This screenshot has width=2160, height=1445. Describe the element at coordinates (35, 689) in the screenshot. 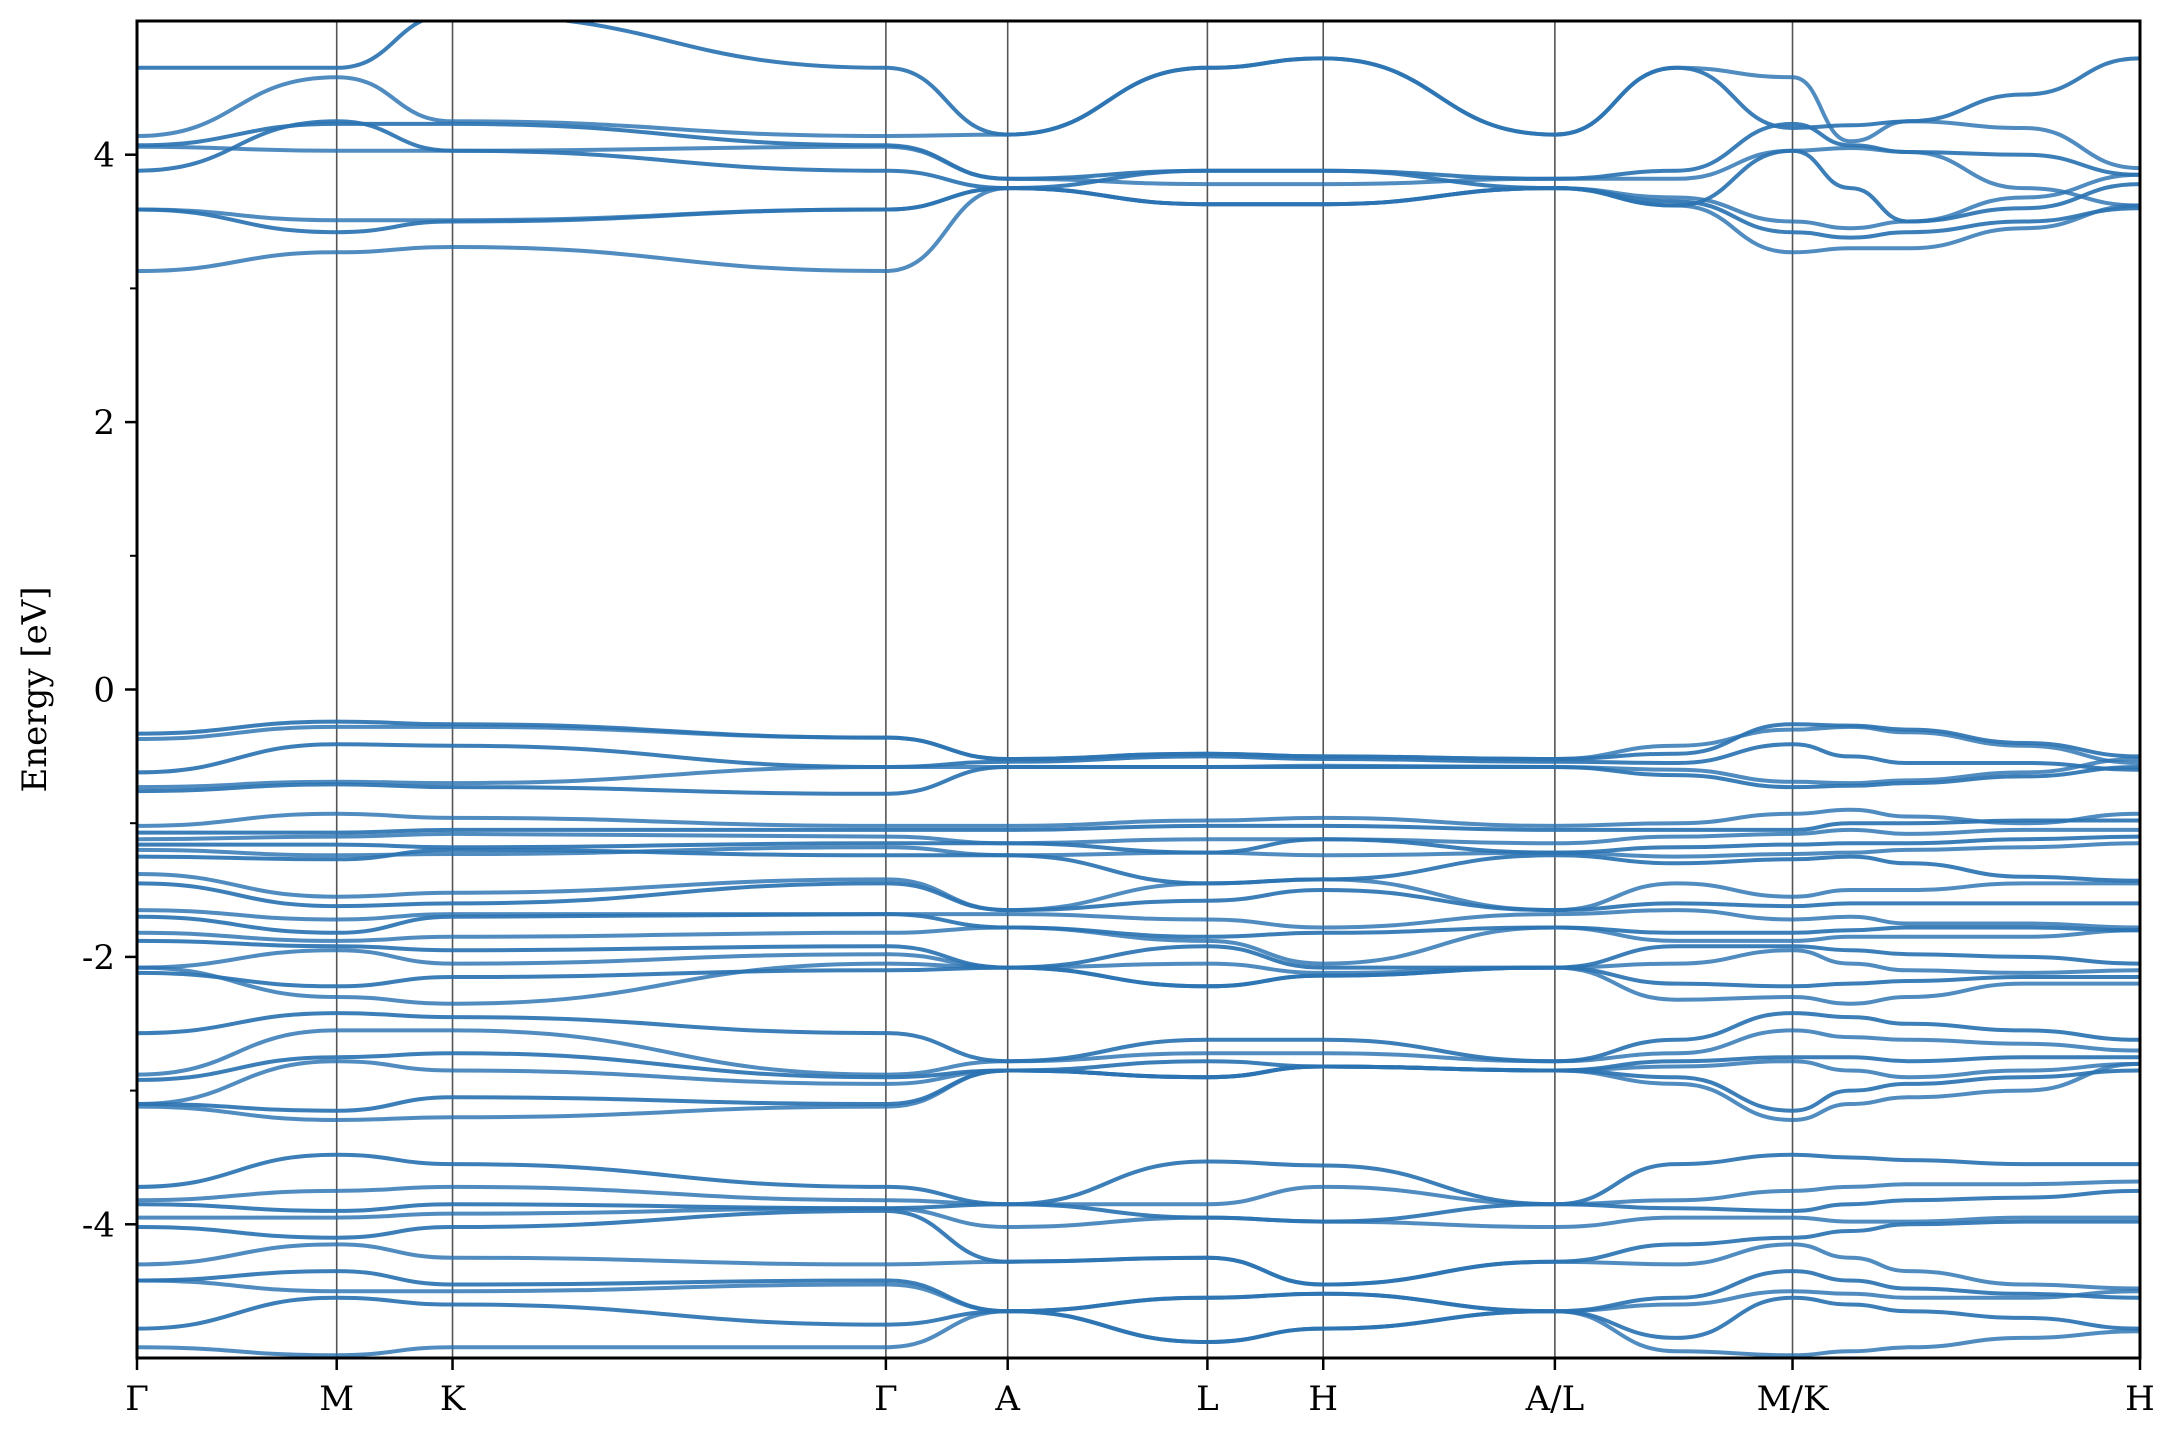

I see `y-axis-label: Energy [eV]` at that location.